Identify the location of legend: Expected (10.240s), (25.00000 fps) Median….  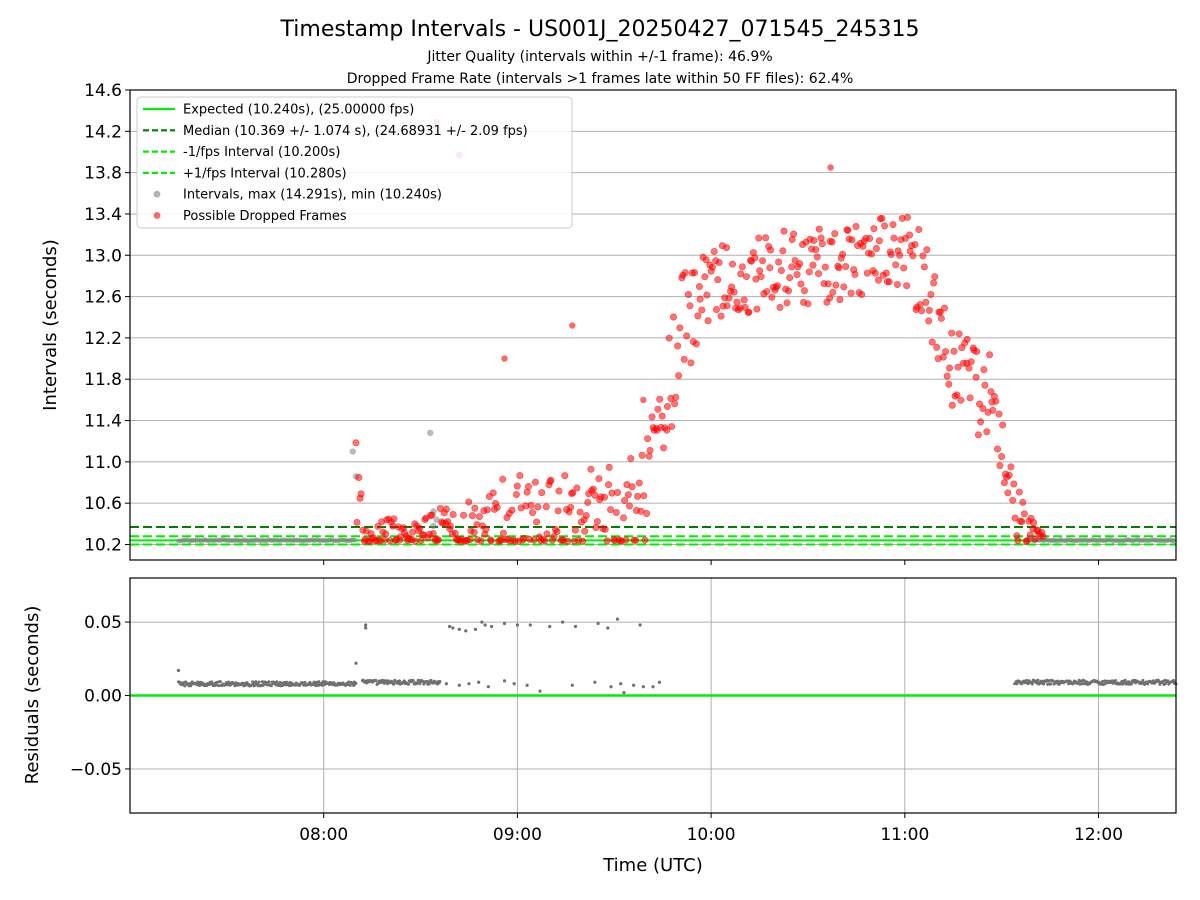
(354, 162).